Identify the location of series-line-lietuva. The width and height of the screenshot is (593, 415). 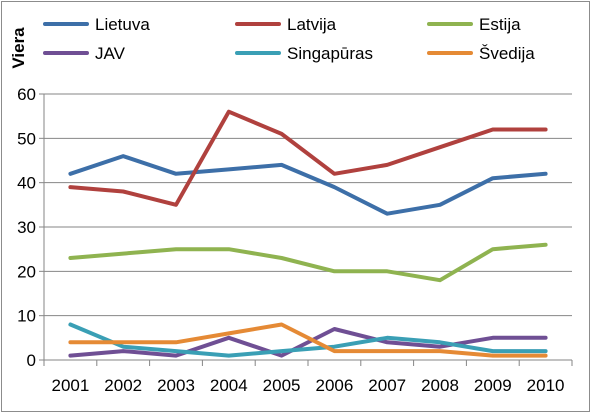
(308, 185).